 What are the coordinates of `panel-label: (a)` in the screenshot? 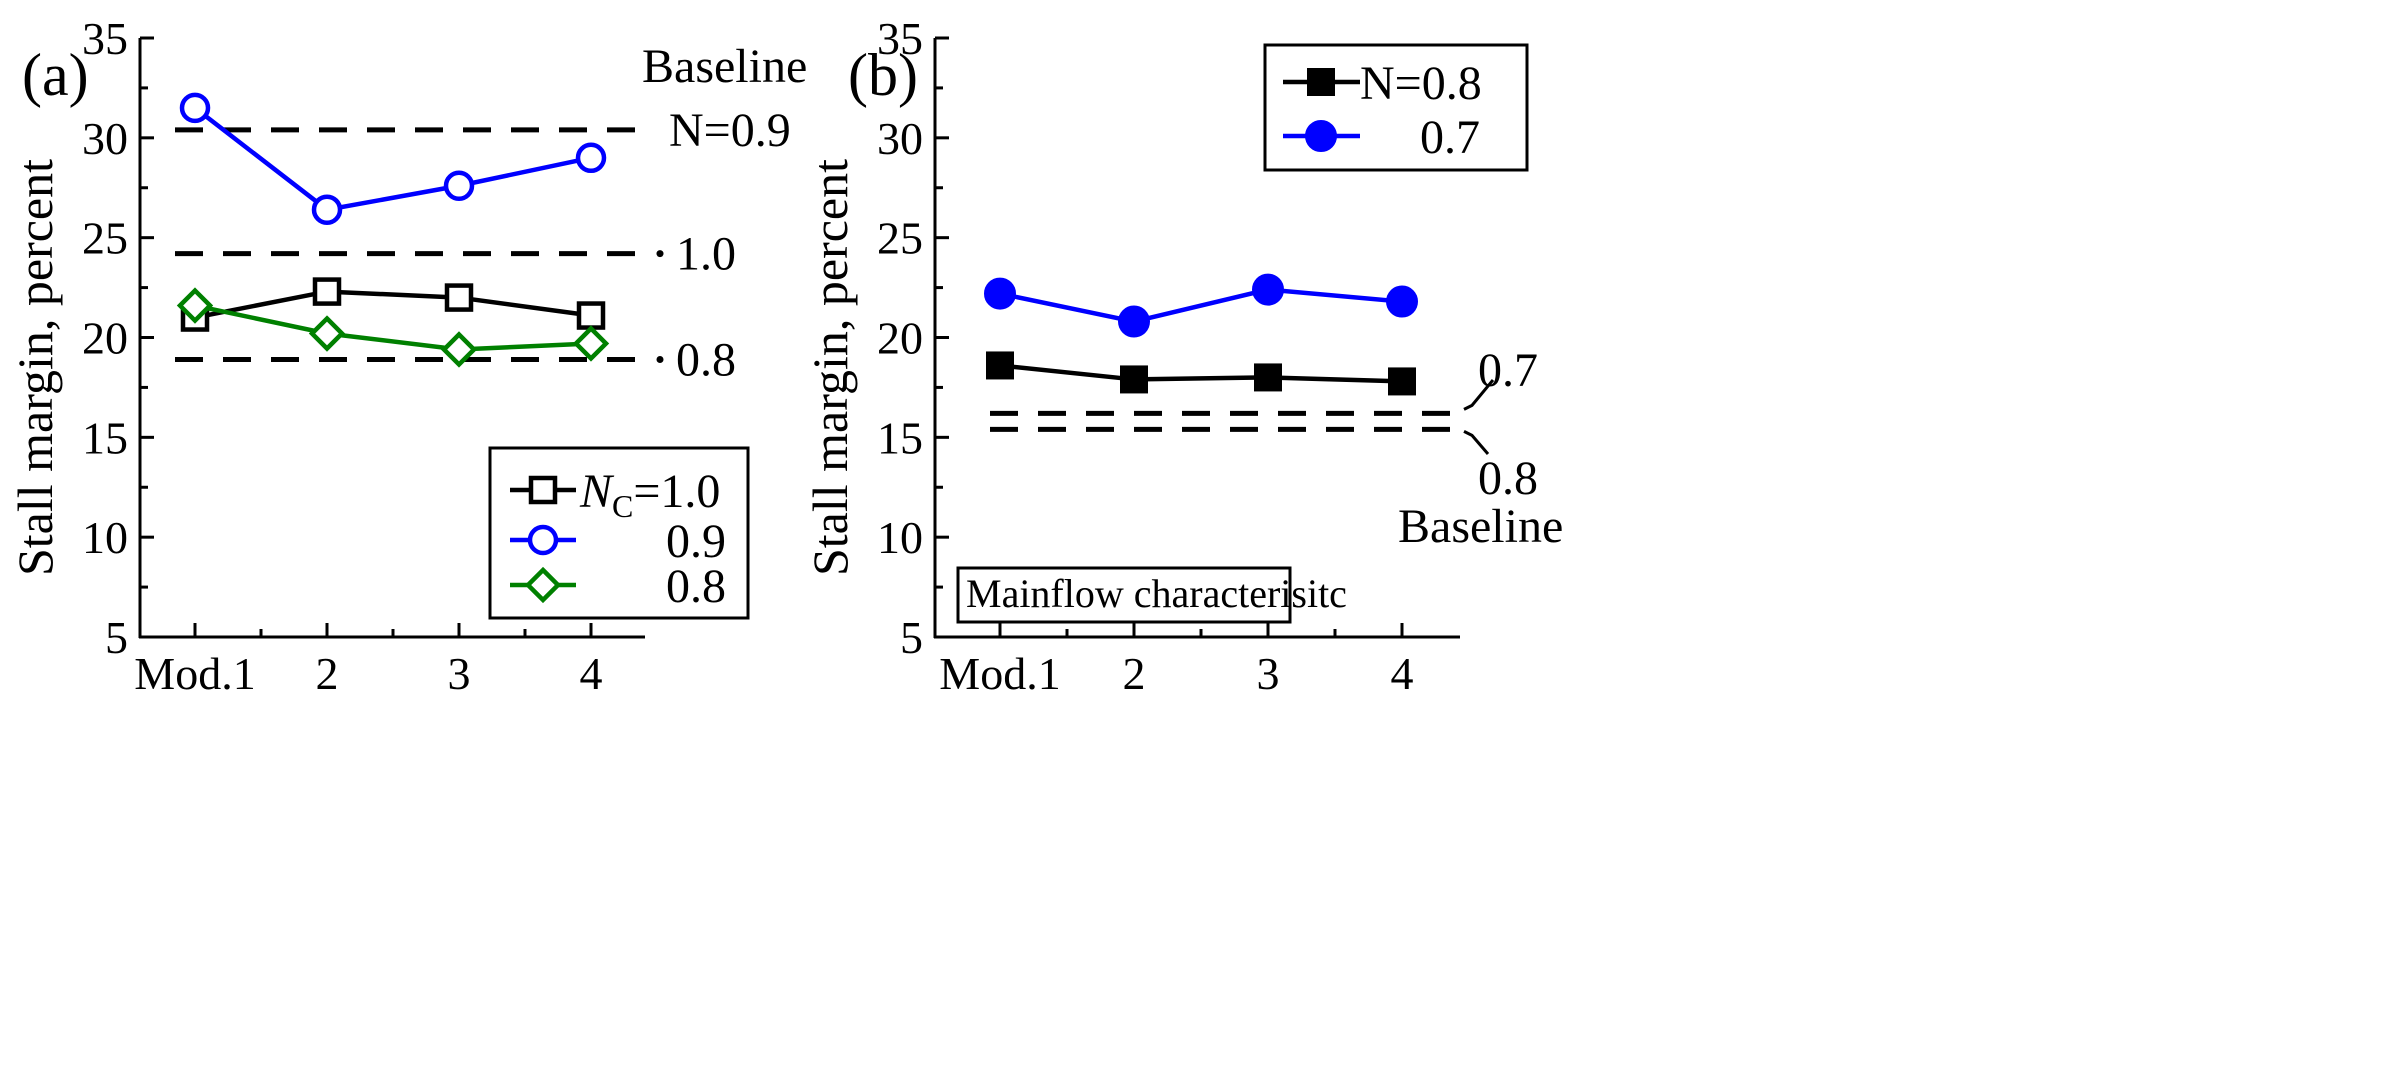 It's located at (55, 75).